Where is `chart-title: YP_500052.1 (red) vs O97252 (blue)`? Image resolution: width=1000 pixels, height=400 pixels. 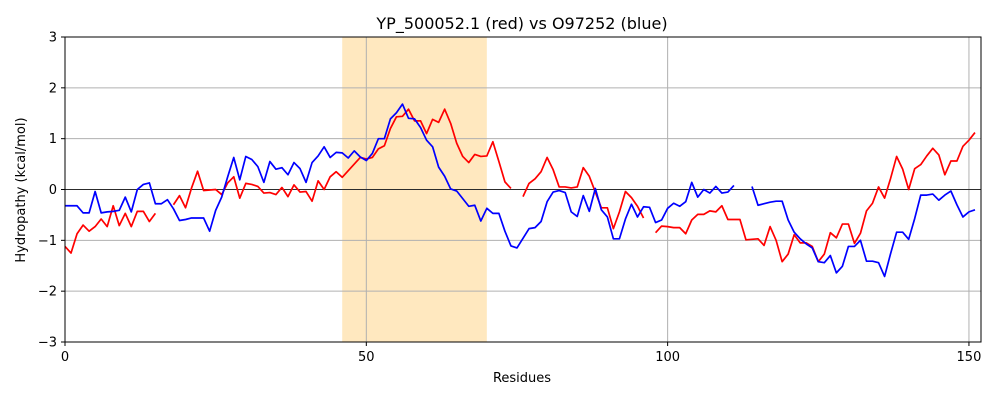 chart-title: YP_500052.1 (red) vs O97252 (blue) is located at coordinates (521, 24).